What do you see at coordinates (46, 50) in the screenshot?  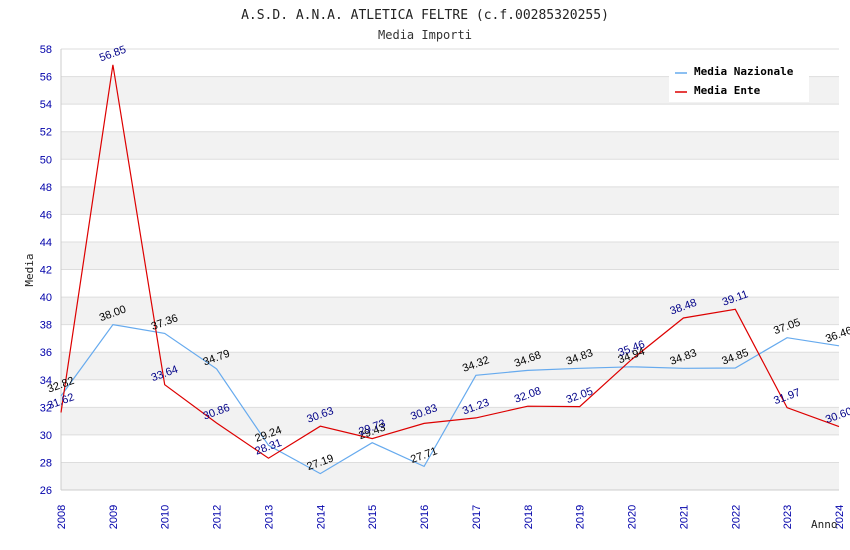 I see `y-tick-label: 58` at bounding box center [46, 50].